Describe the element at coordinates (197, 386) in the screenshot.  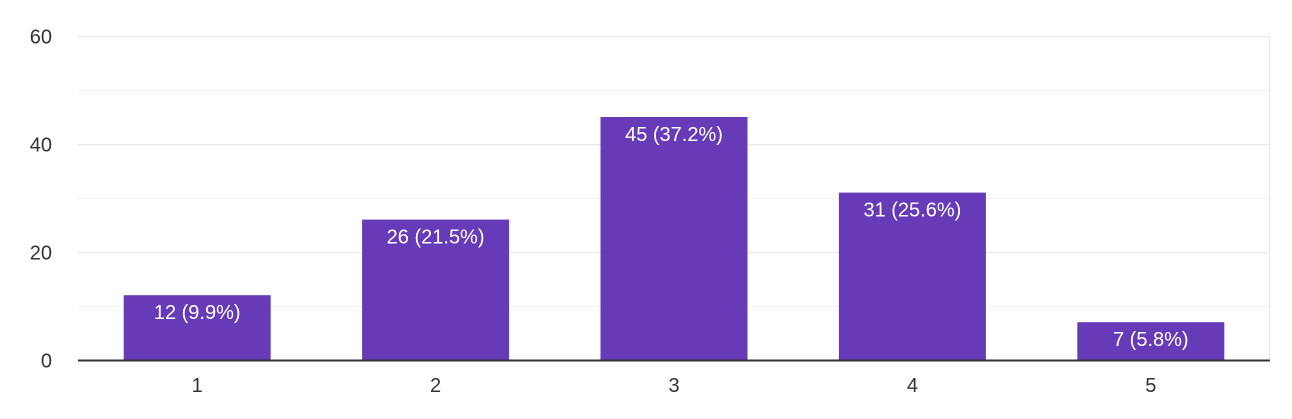
I see `x-tick-label: 1` at that location.